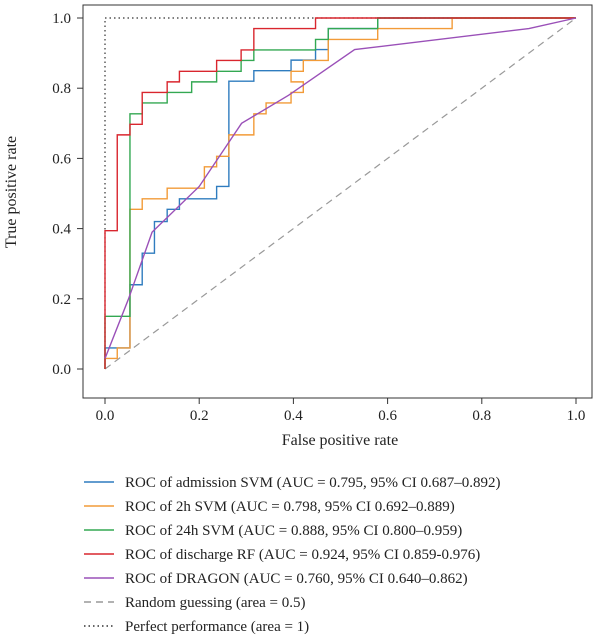 Image resolution: width=600 pixels, height=641 pixels. Describe the element at coordinates (481, 416) in the screenshot. I see `x-tick-label: 0.8` at that location.